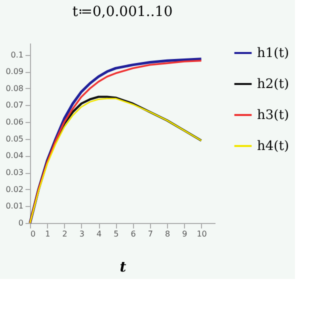  I want to click on y-tick-label: 0.1, so click(17, 55).